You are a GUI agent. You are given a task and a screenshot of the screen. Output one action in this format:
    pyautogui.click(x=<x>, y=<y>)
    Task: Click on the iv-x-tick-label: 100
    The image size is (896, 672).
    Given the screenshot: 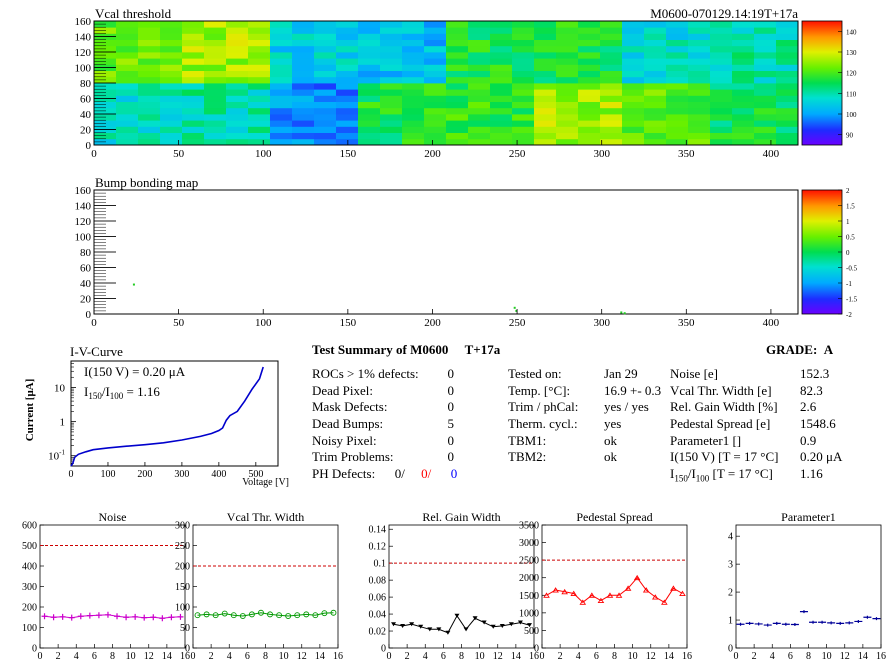 What is the action you would take?
    pyautogui.click(x=107, y=474)
    